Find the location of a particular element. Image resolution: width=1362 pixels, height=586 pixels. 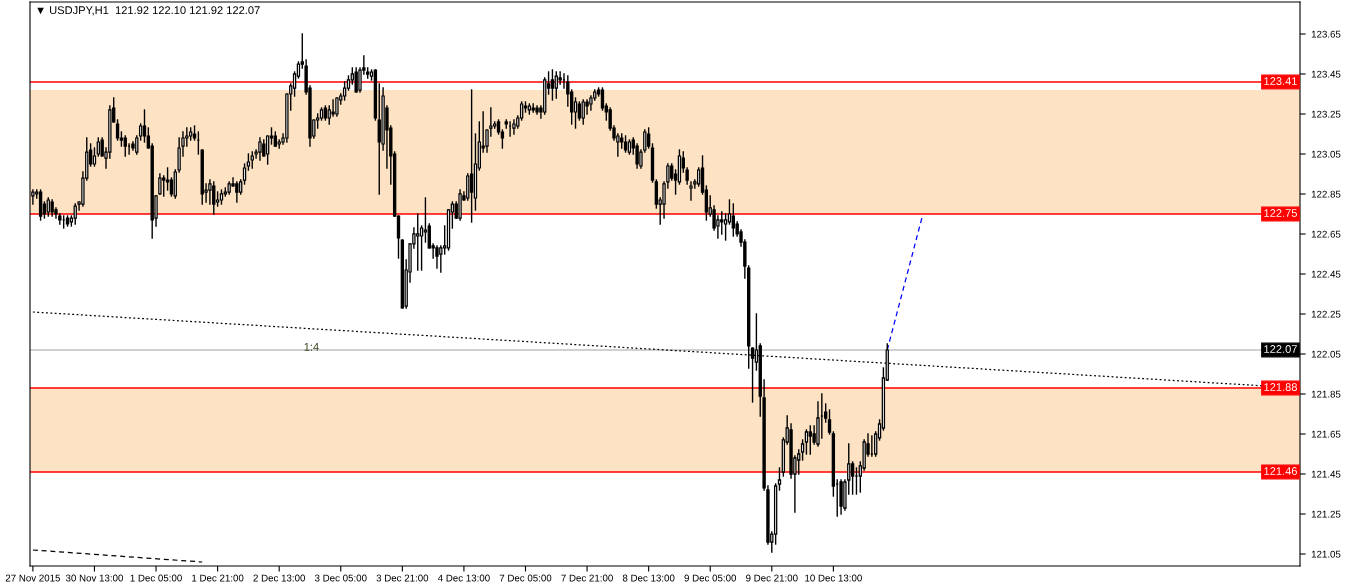

x-tick-label: 9 Dec 05:00 is located at coordinates (710, 578).